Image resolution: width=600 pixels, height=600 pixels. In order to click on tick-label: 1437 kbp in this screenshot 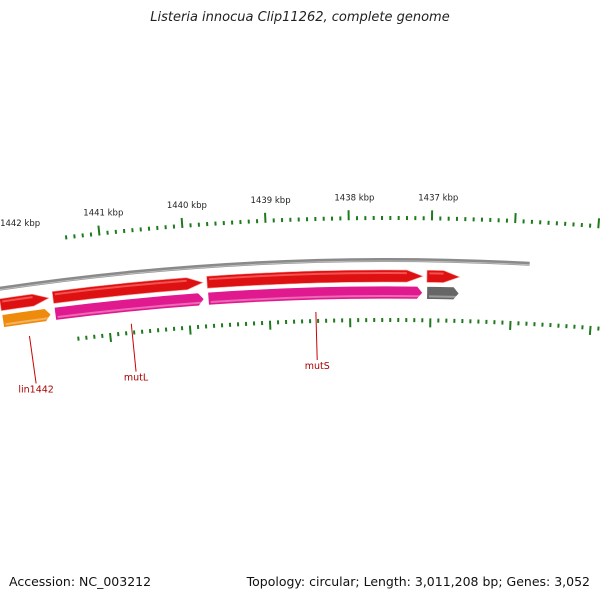, I will do `click(438, 198)`.